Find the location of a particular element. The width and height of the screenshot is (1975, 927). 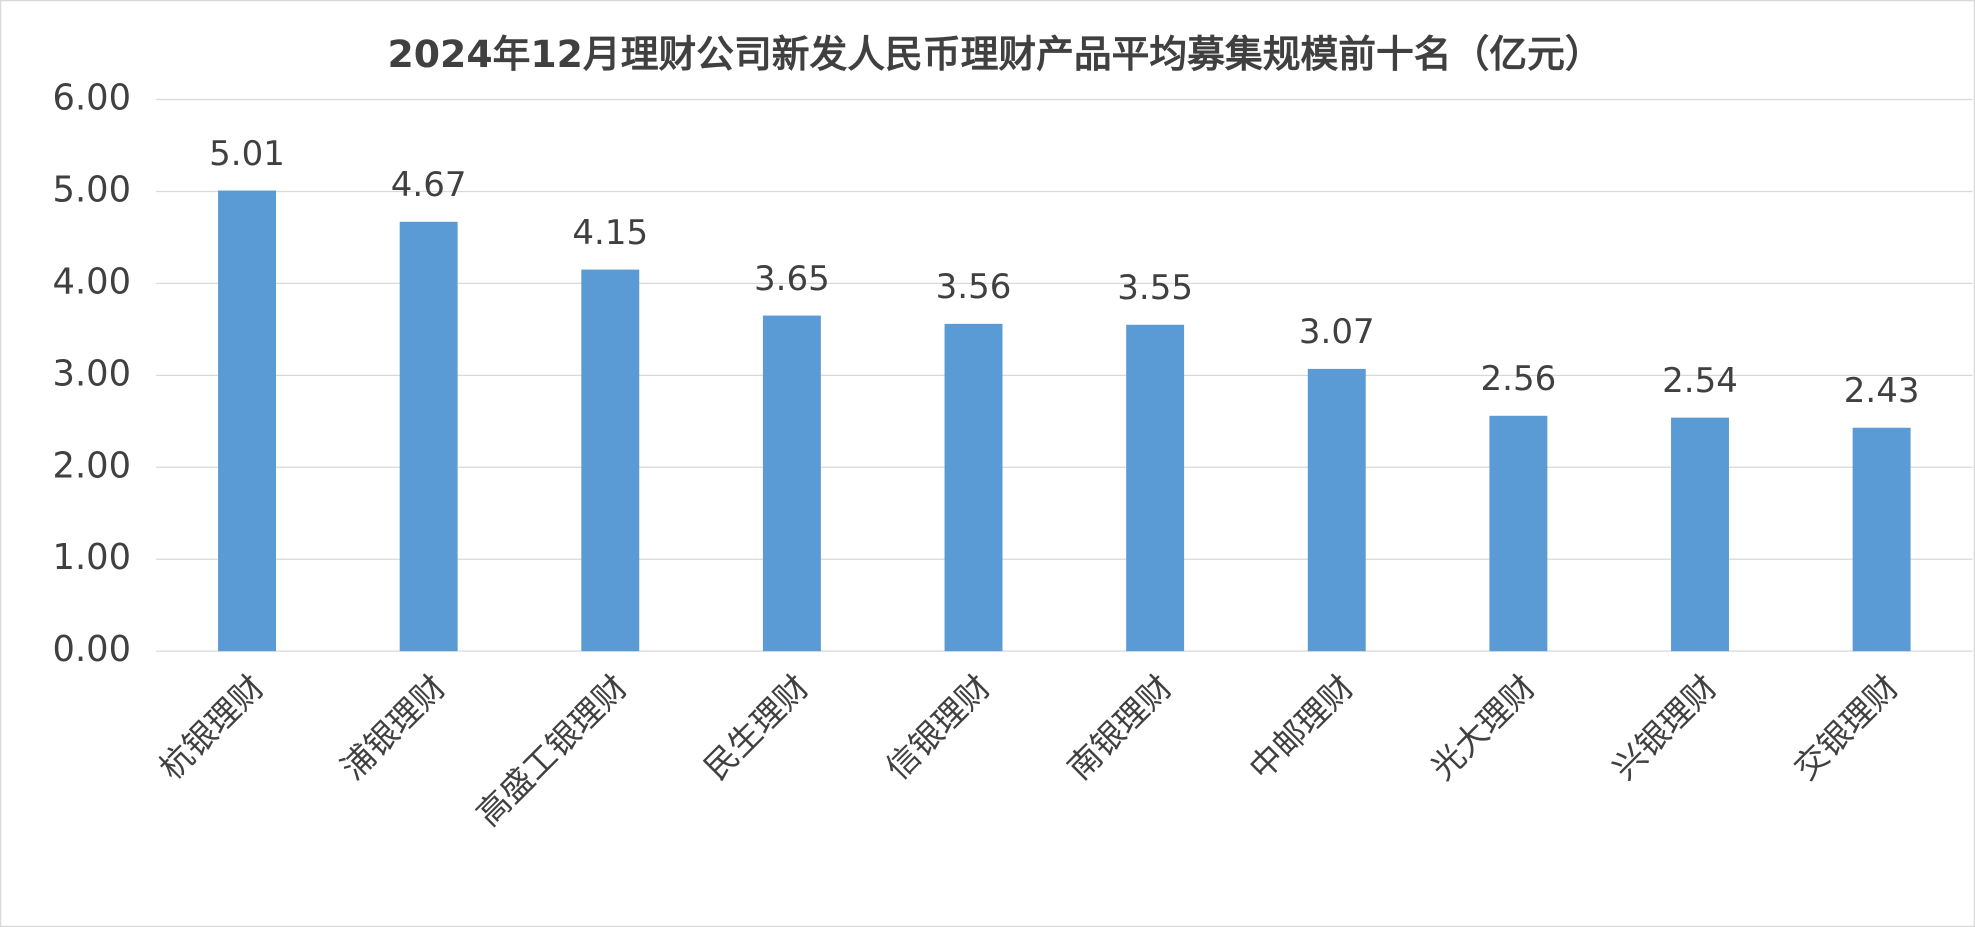

y-tick-label: 5.00 is located at coordinates (92, 189).